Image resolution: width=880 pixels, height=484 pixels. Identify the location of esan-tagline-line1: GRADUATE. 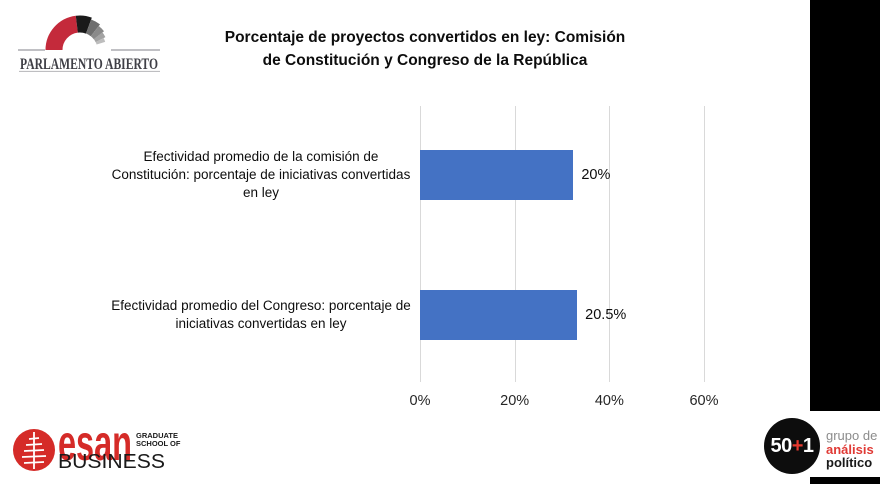
(157, 435).